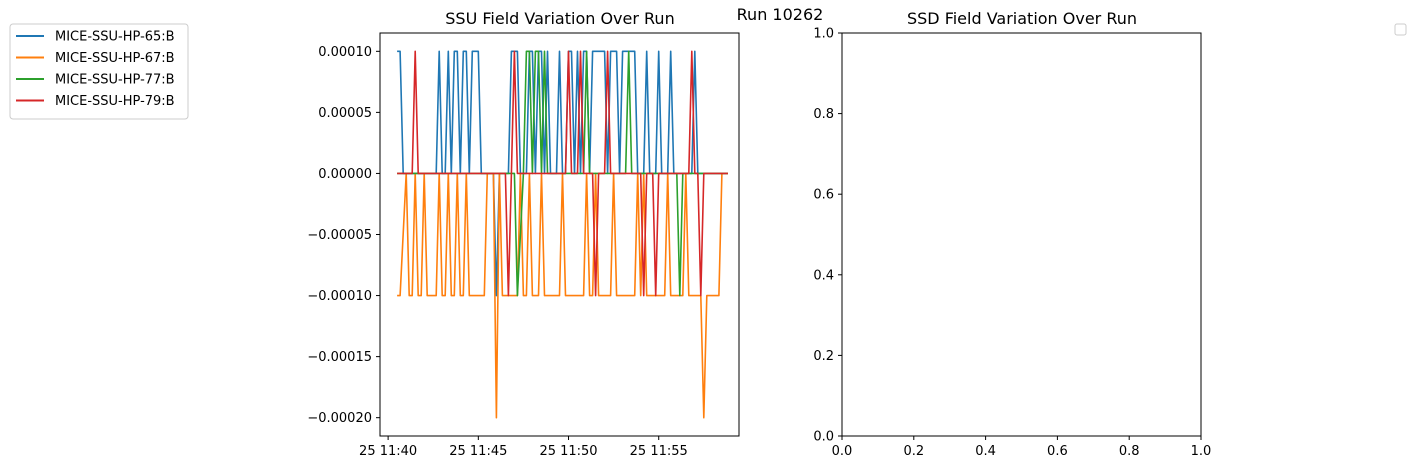 The width and height of the screenshot is (1415, 470). I want to click on ssd-legend-box, so click(1400, 29).